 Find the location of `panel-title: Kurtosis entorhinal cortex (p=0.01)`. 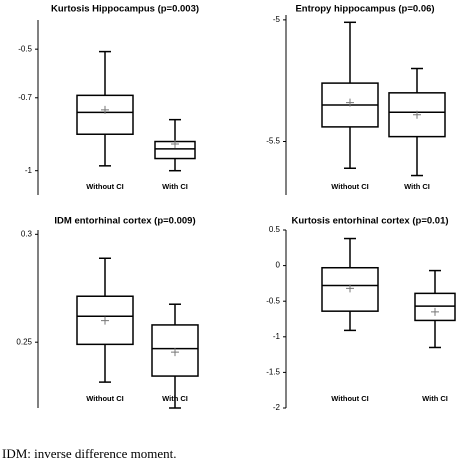

panel-title: Kurtosis entorhinal cortex (p=0.01) is located at coordinates (369, 221).